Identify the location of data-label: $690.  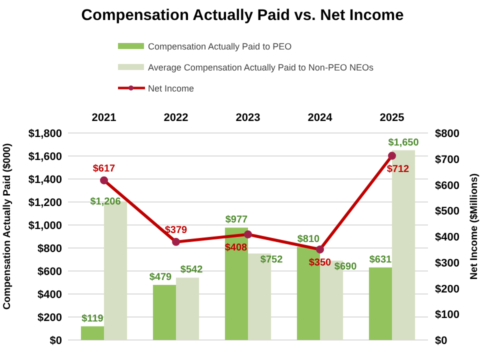
(346, 267).